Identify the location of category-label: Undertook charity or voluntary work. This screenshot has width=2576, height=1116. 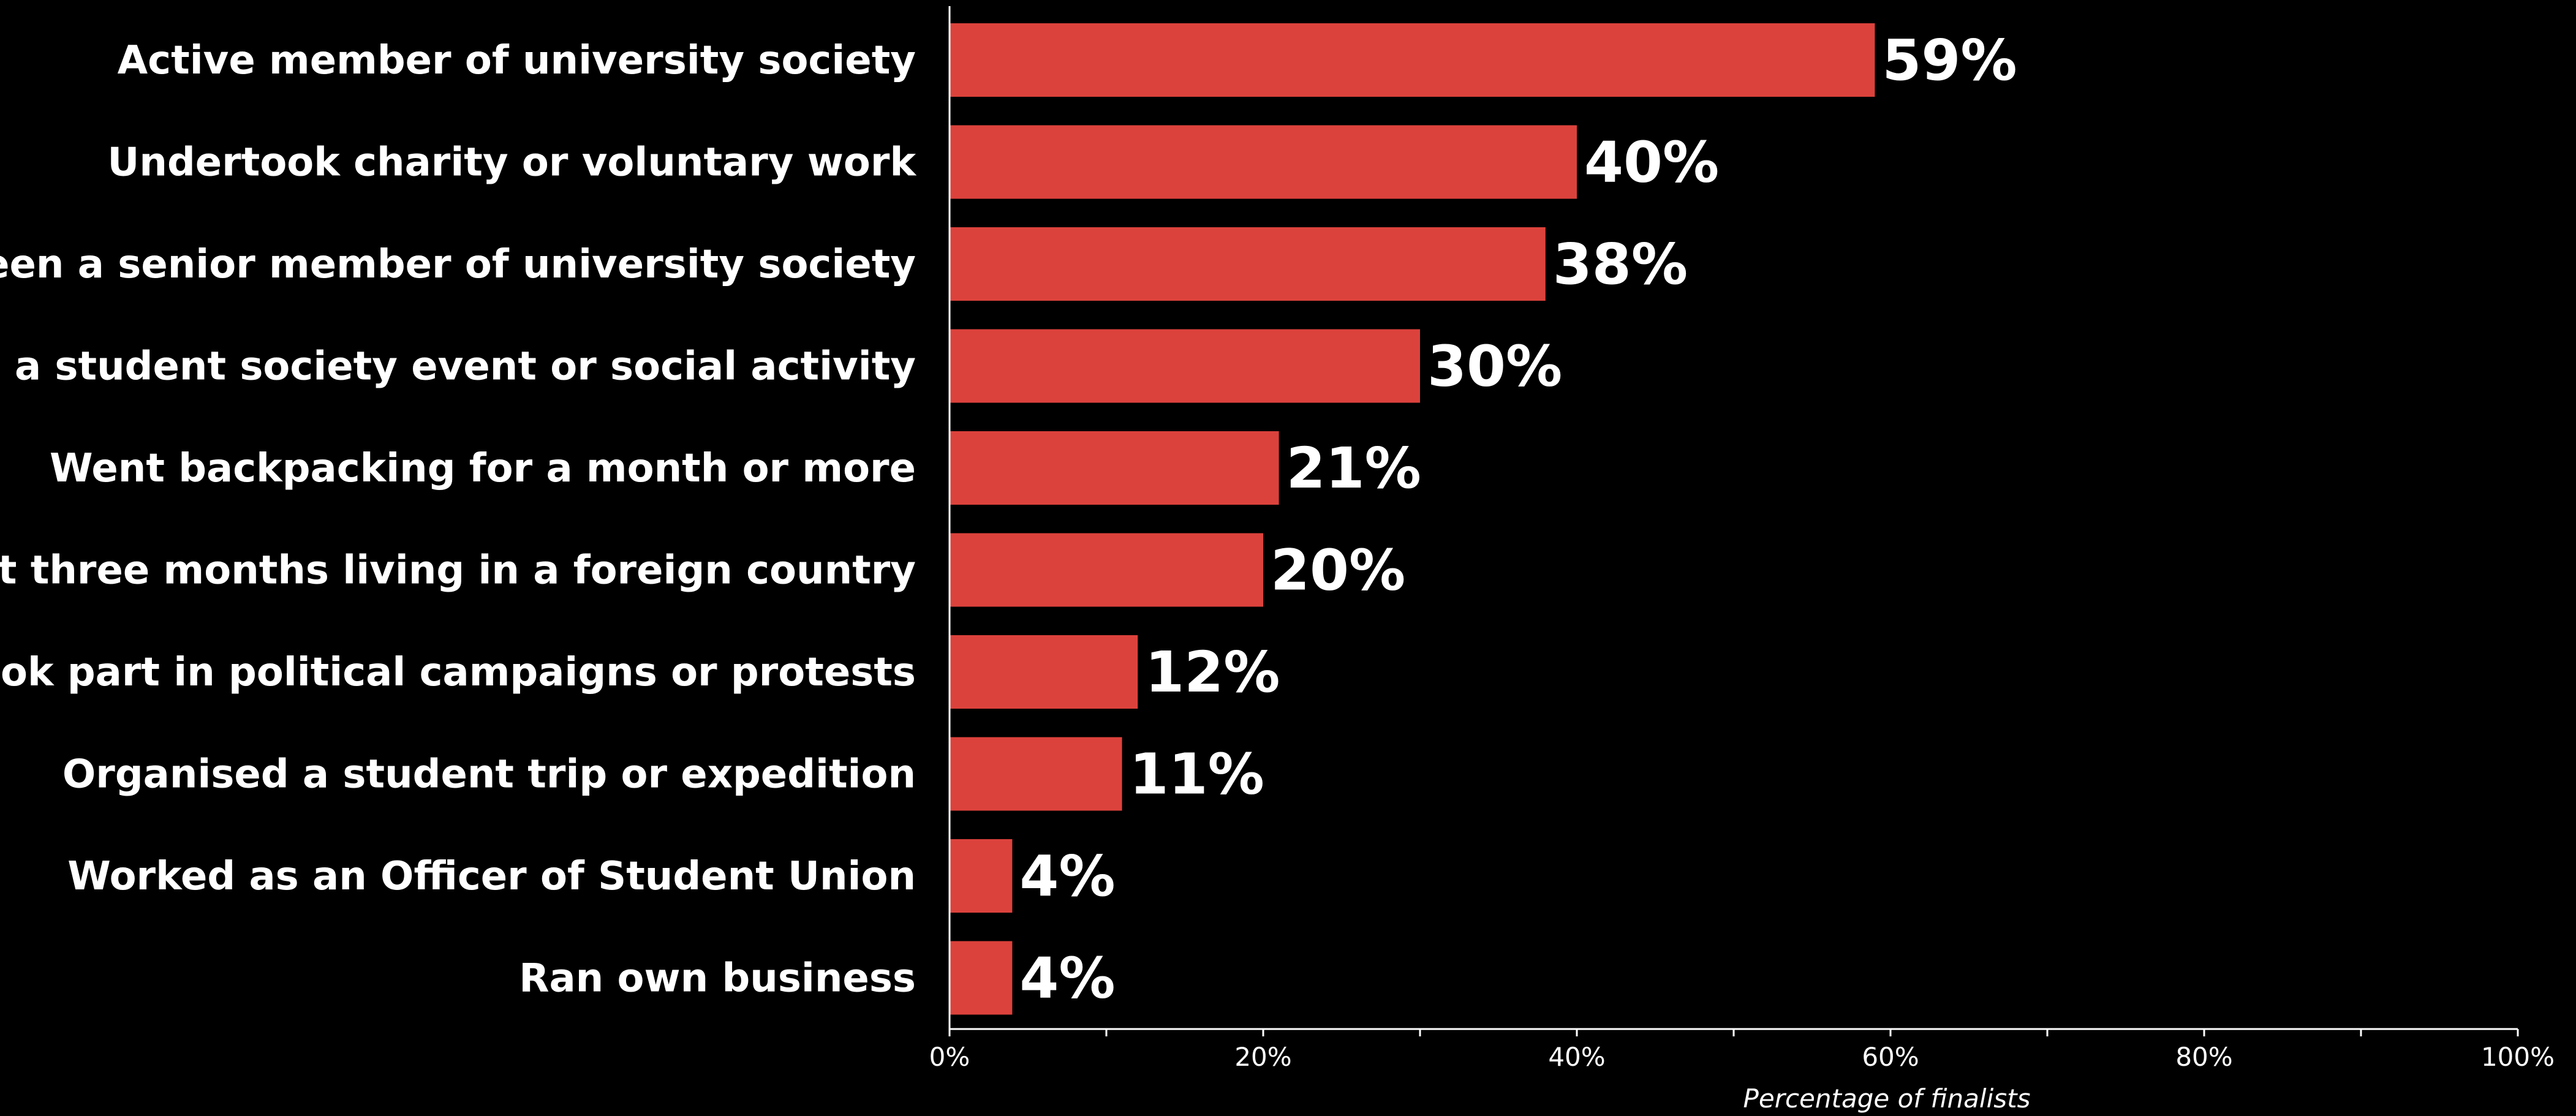
(511, 163).